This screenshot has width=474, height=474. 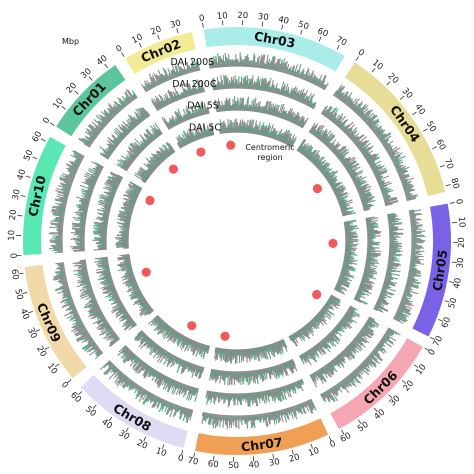 I want to click on chromosome-band-chr03, so click(x=274, y=49).